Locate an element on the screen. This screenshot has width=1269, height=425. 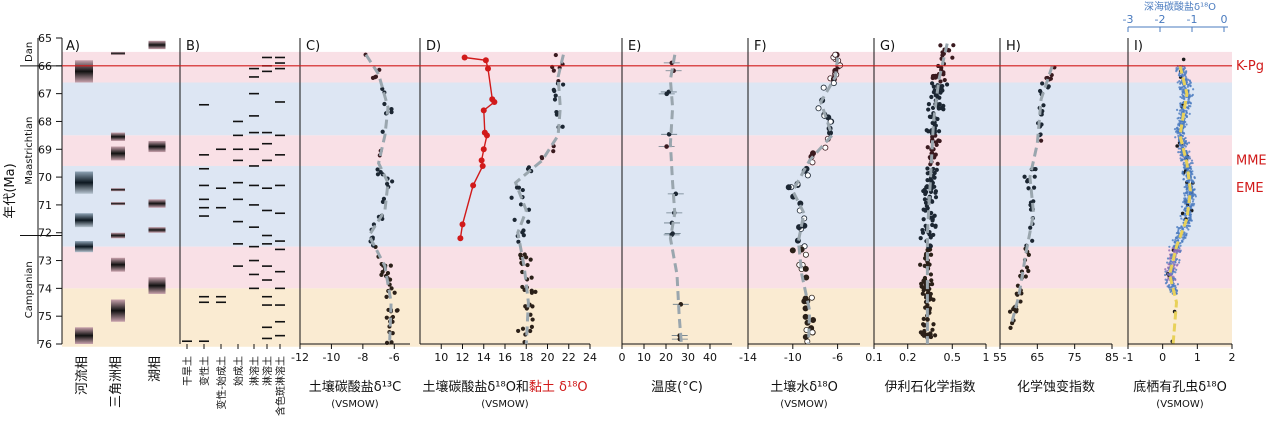
x-tick-label: -8 is located at coordinates (362, 357).